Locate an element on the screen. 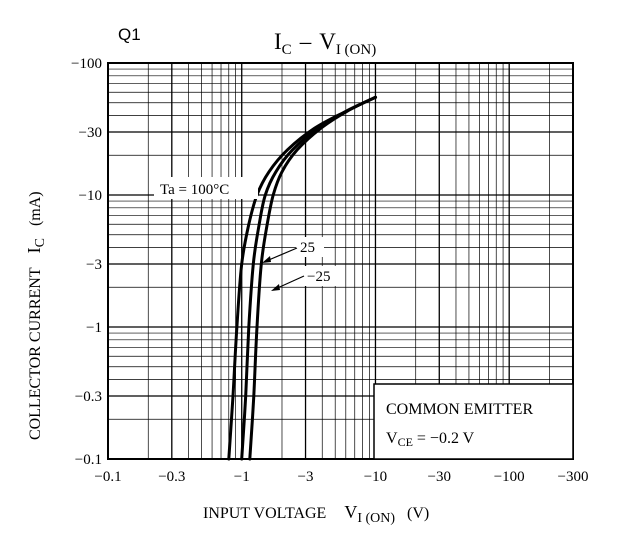  title-dash: – is located at coordinates (305, 41).